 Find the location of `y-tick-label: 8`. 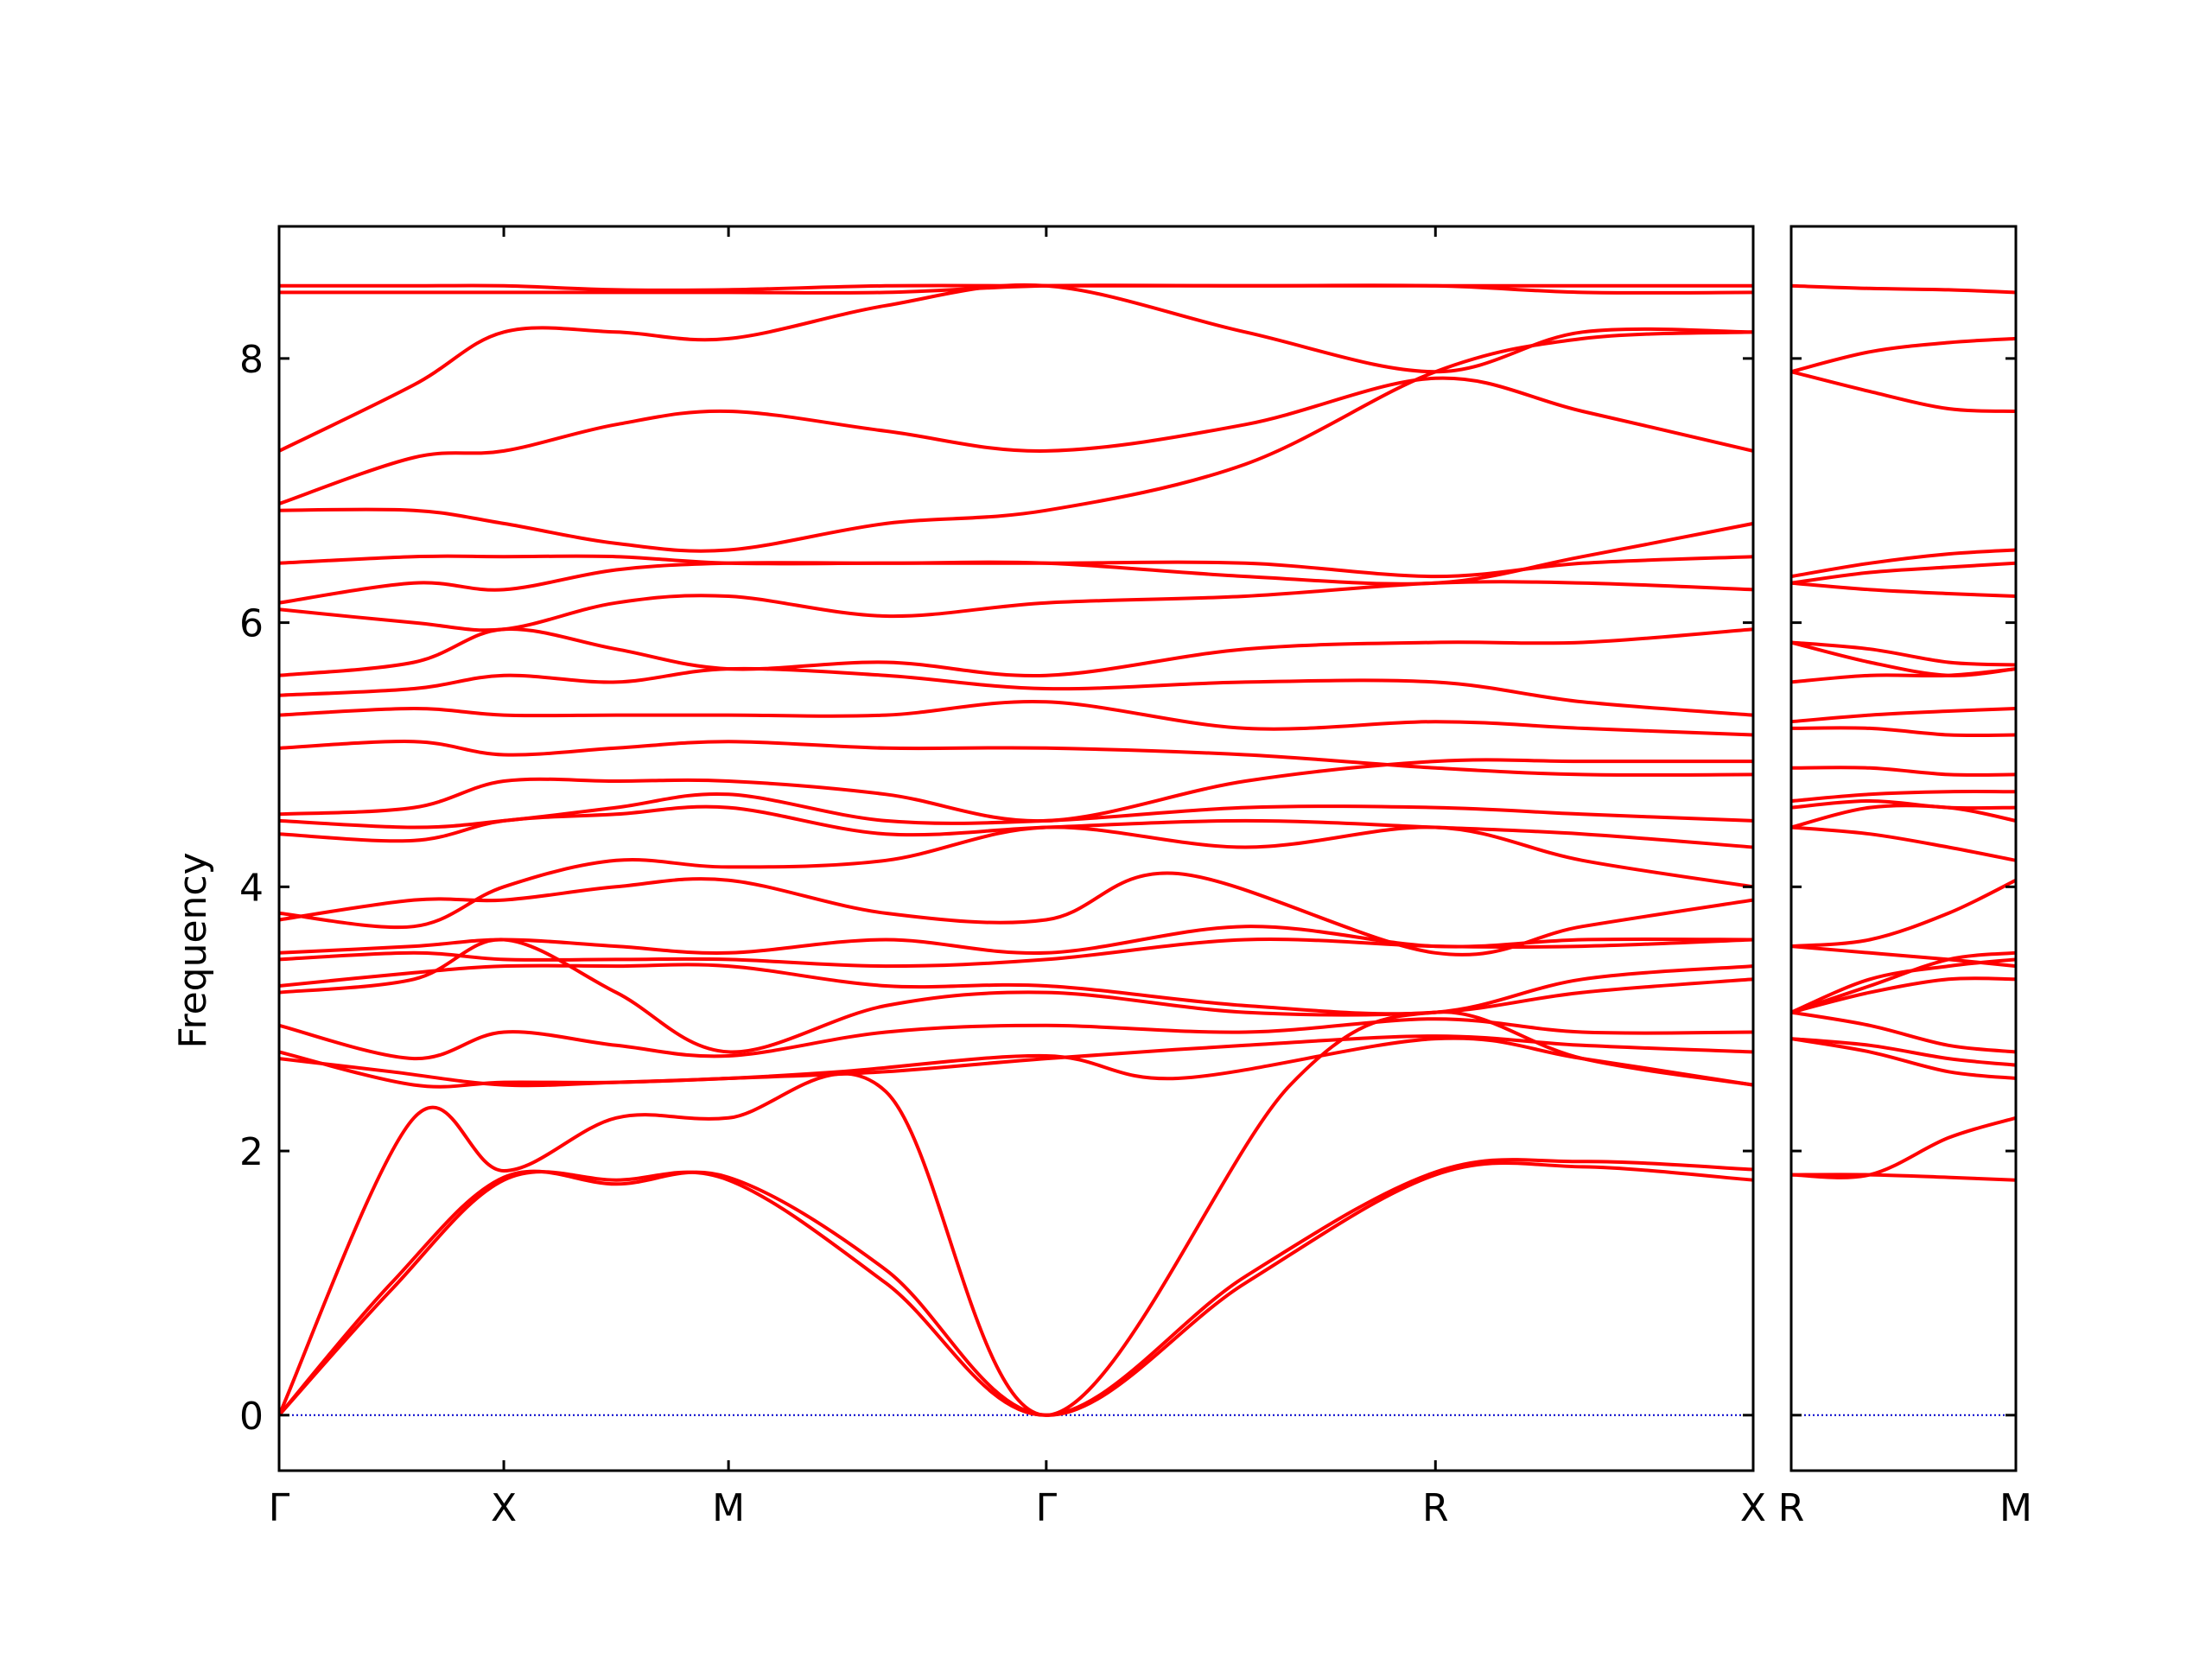

y-tick-label: 8 is located at coordinates (251, 360).